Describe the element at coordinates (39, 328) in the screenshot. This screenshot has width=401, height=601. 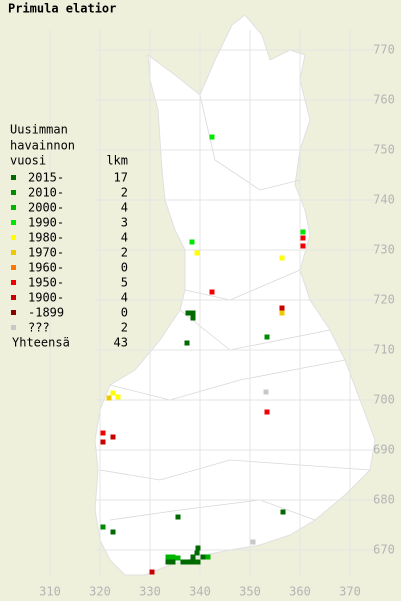
I see `legend-label: ???` at that location.